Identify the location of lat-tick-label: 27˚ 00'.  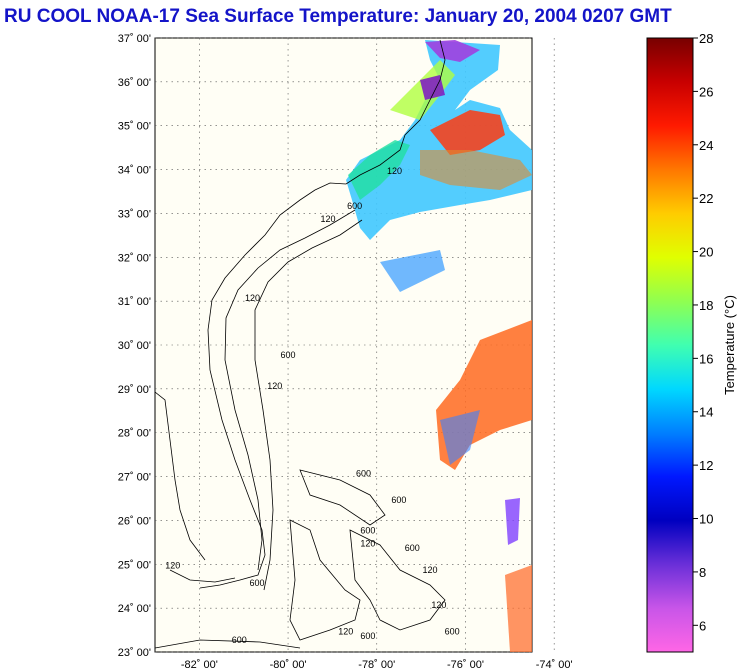
(134, 478).